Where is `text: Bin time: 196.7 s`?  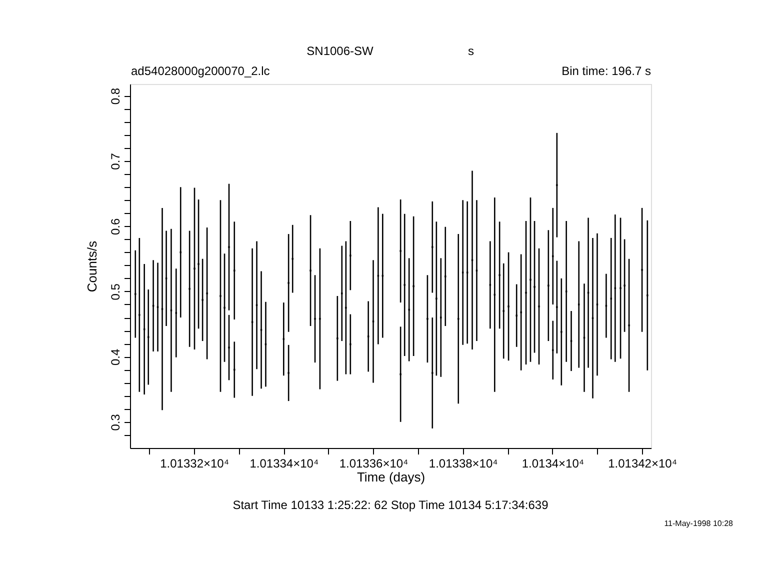 text: Bin time: 196.7 s is located at coordinates (606, 71).